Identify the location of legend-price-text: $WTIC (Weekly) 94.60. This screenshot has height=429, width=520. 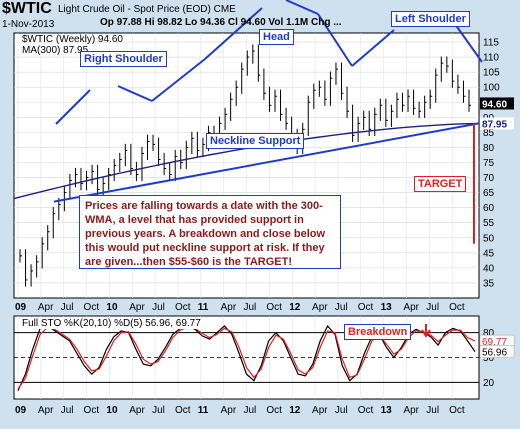
(72, 39).